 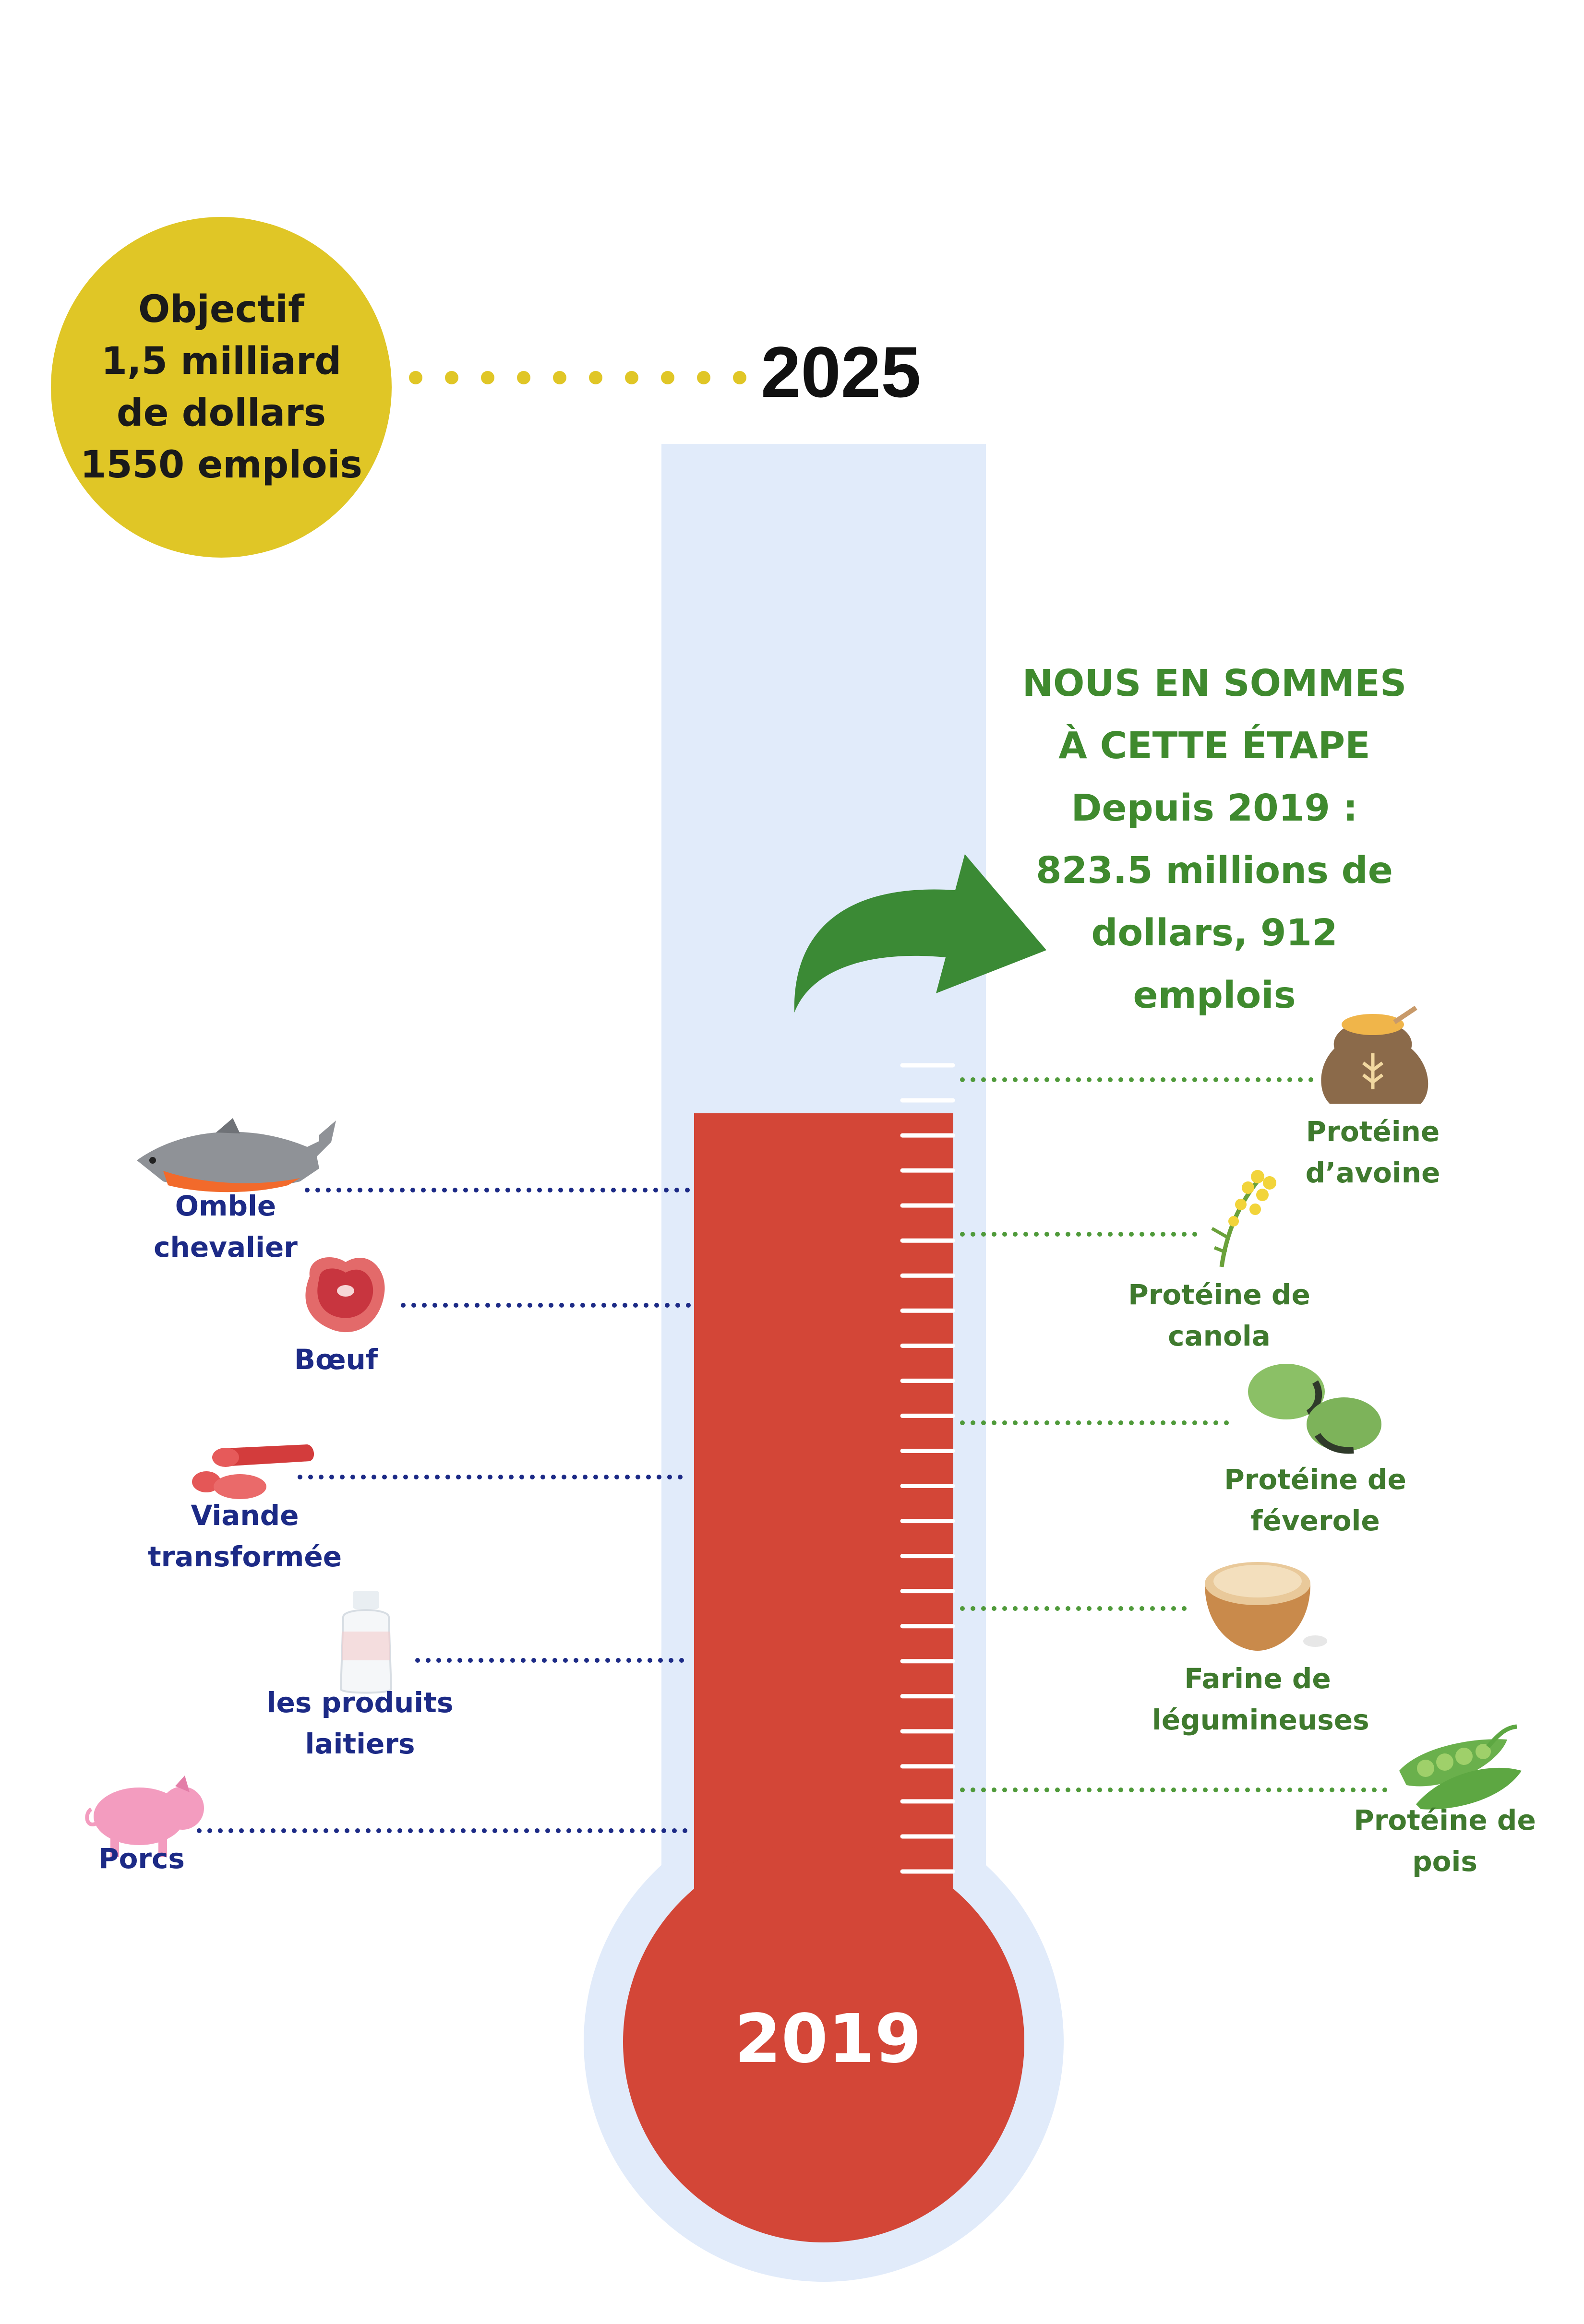 What do you see at coordinates (577, 377) in the screenshot?
I see `goal-connector-dots` at bounding box center [577, 377].